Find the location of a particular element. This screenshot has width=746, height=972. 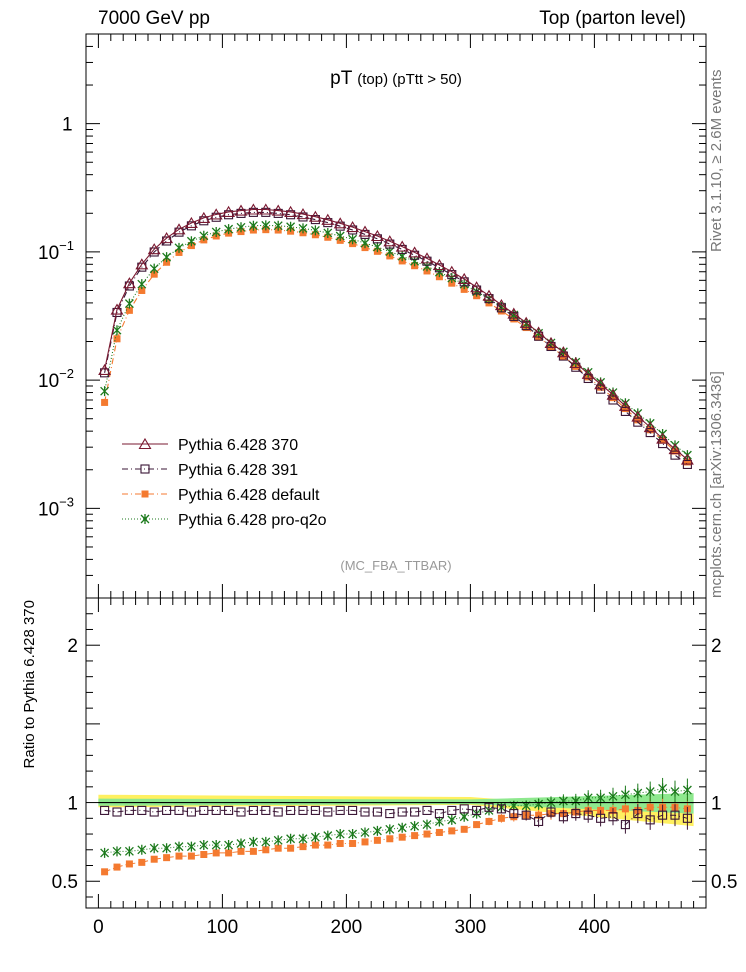

ratio-uncertainty-band-inner is located at coordinates (396, 803).